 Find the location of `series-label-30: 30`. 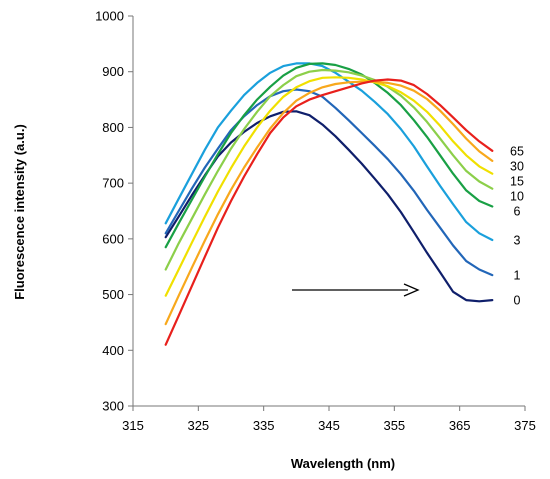

series-label-30: 30 is located at coordinates (517, 166).